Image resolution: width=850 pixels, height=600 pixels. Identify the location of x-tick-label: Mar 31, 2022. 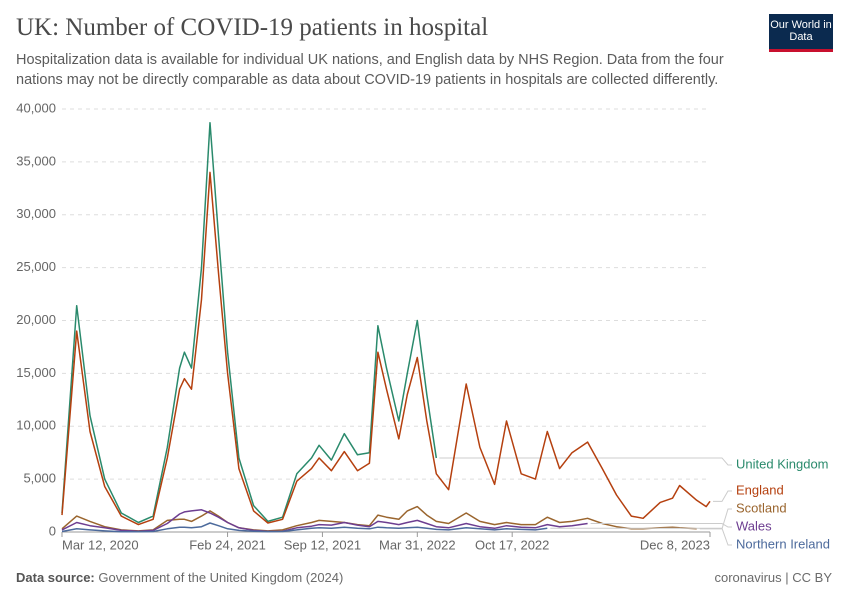
(417, 544).